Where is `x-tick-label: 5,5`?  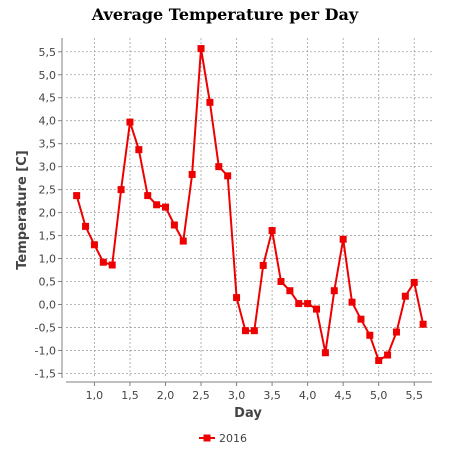
x-tick-label: 5,5 is located at coordinates (414, 395).